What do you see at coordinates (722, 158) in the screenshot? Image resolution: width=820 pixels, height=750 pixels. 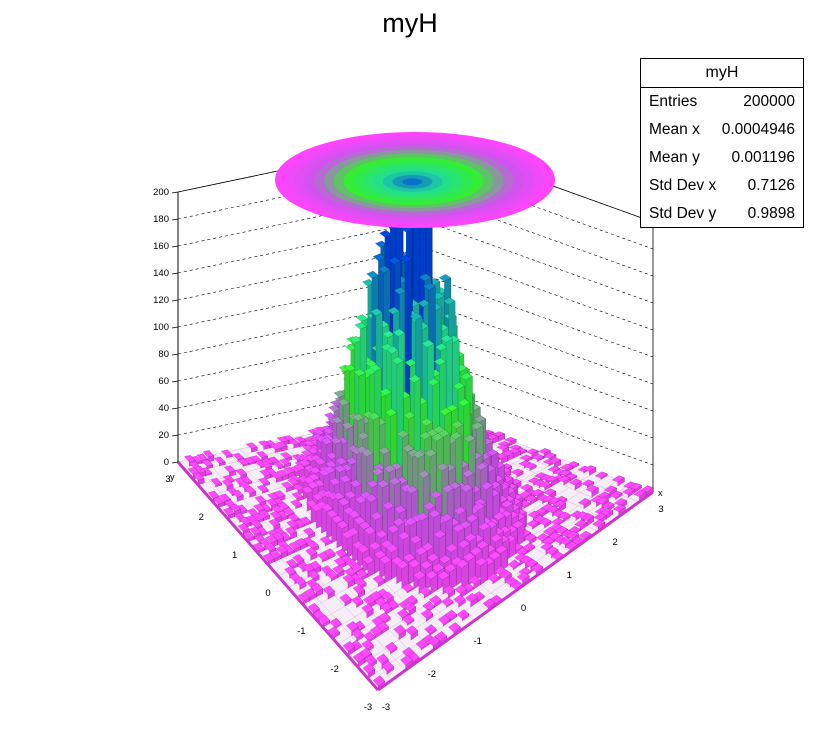 I see `stats-row: Mean y 0.001196` at bounding box center [722, 158].